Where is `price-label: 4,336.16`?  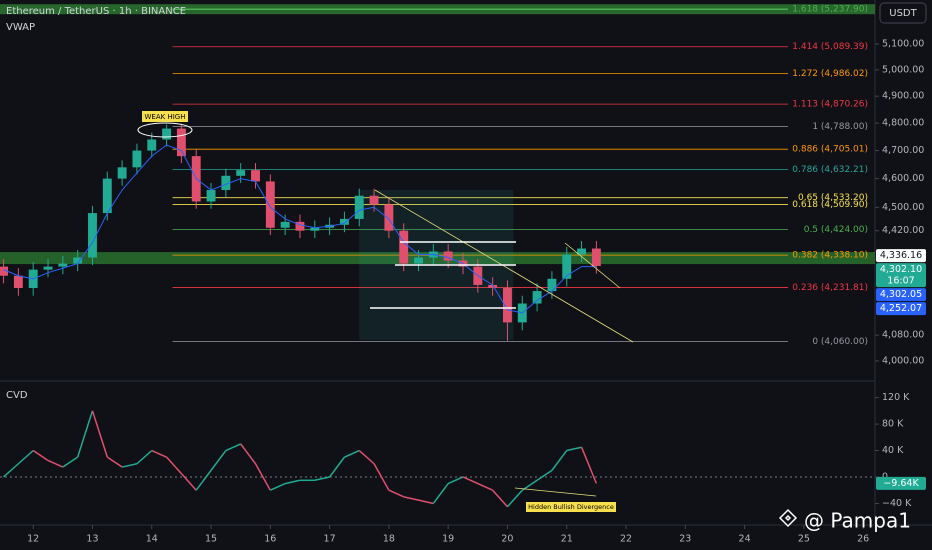
price-label: 4,336.16 is located at coordinates (901, 255).